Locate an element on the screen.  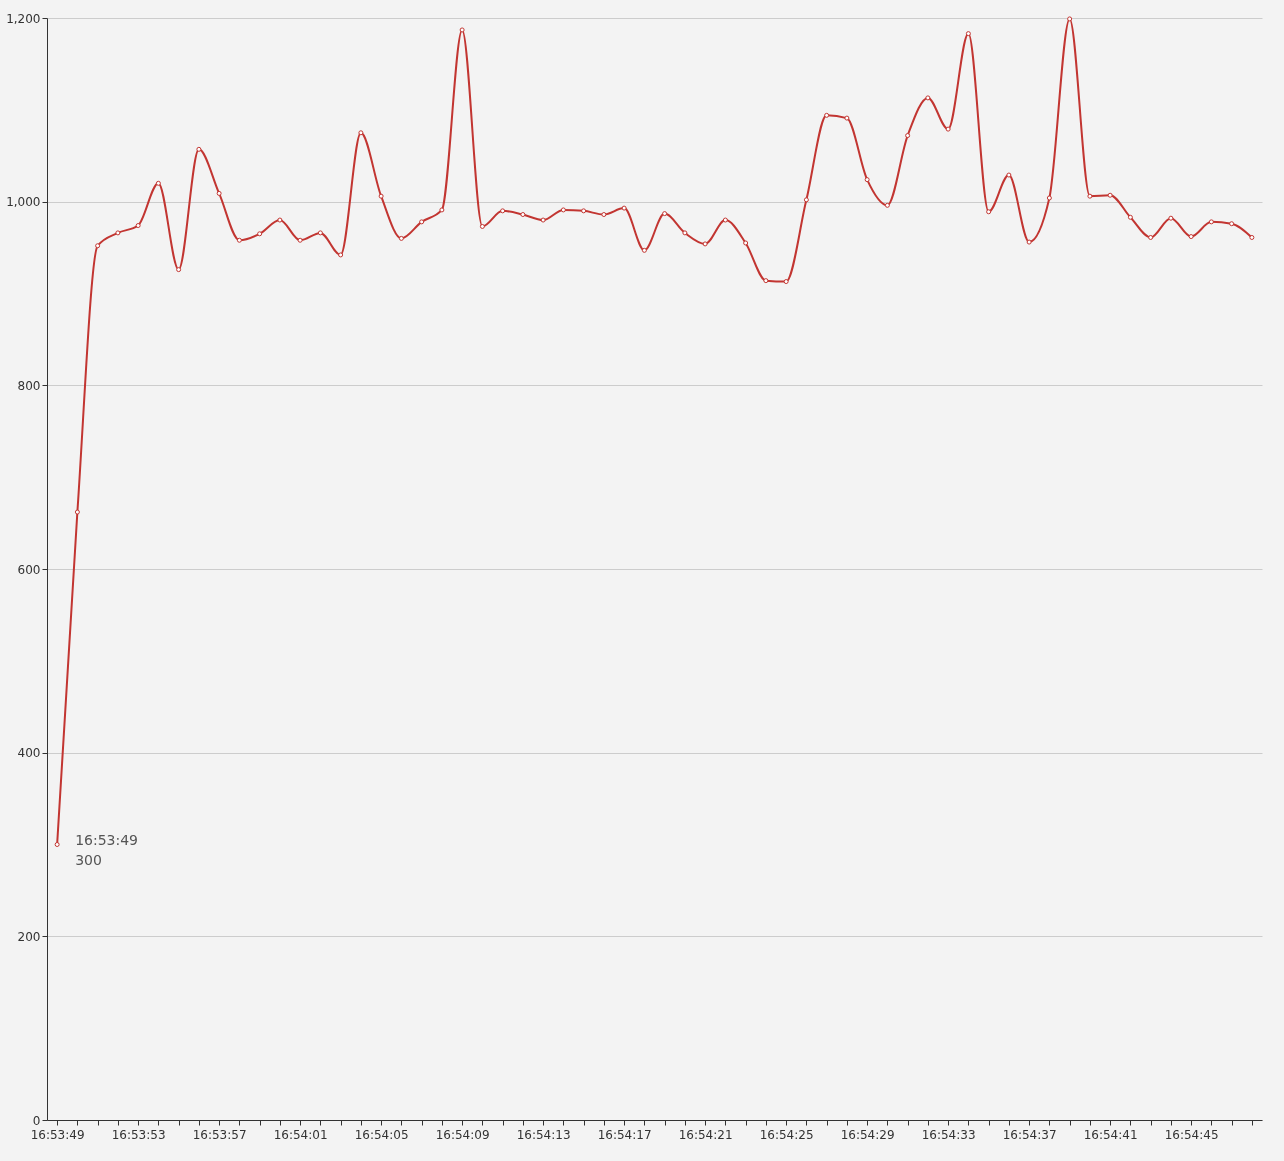
y-tick-label: 600 is located at coordinates (29, 569).